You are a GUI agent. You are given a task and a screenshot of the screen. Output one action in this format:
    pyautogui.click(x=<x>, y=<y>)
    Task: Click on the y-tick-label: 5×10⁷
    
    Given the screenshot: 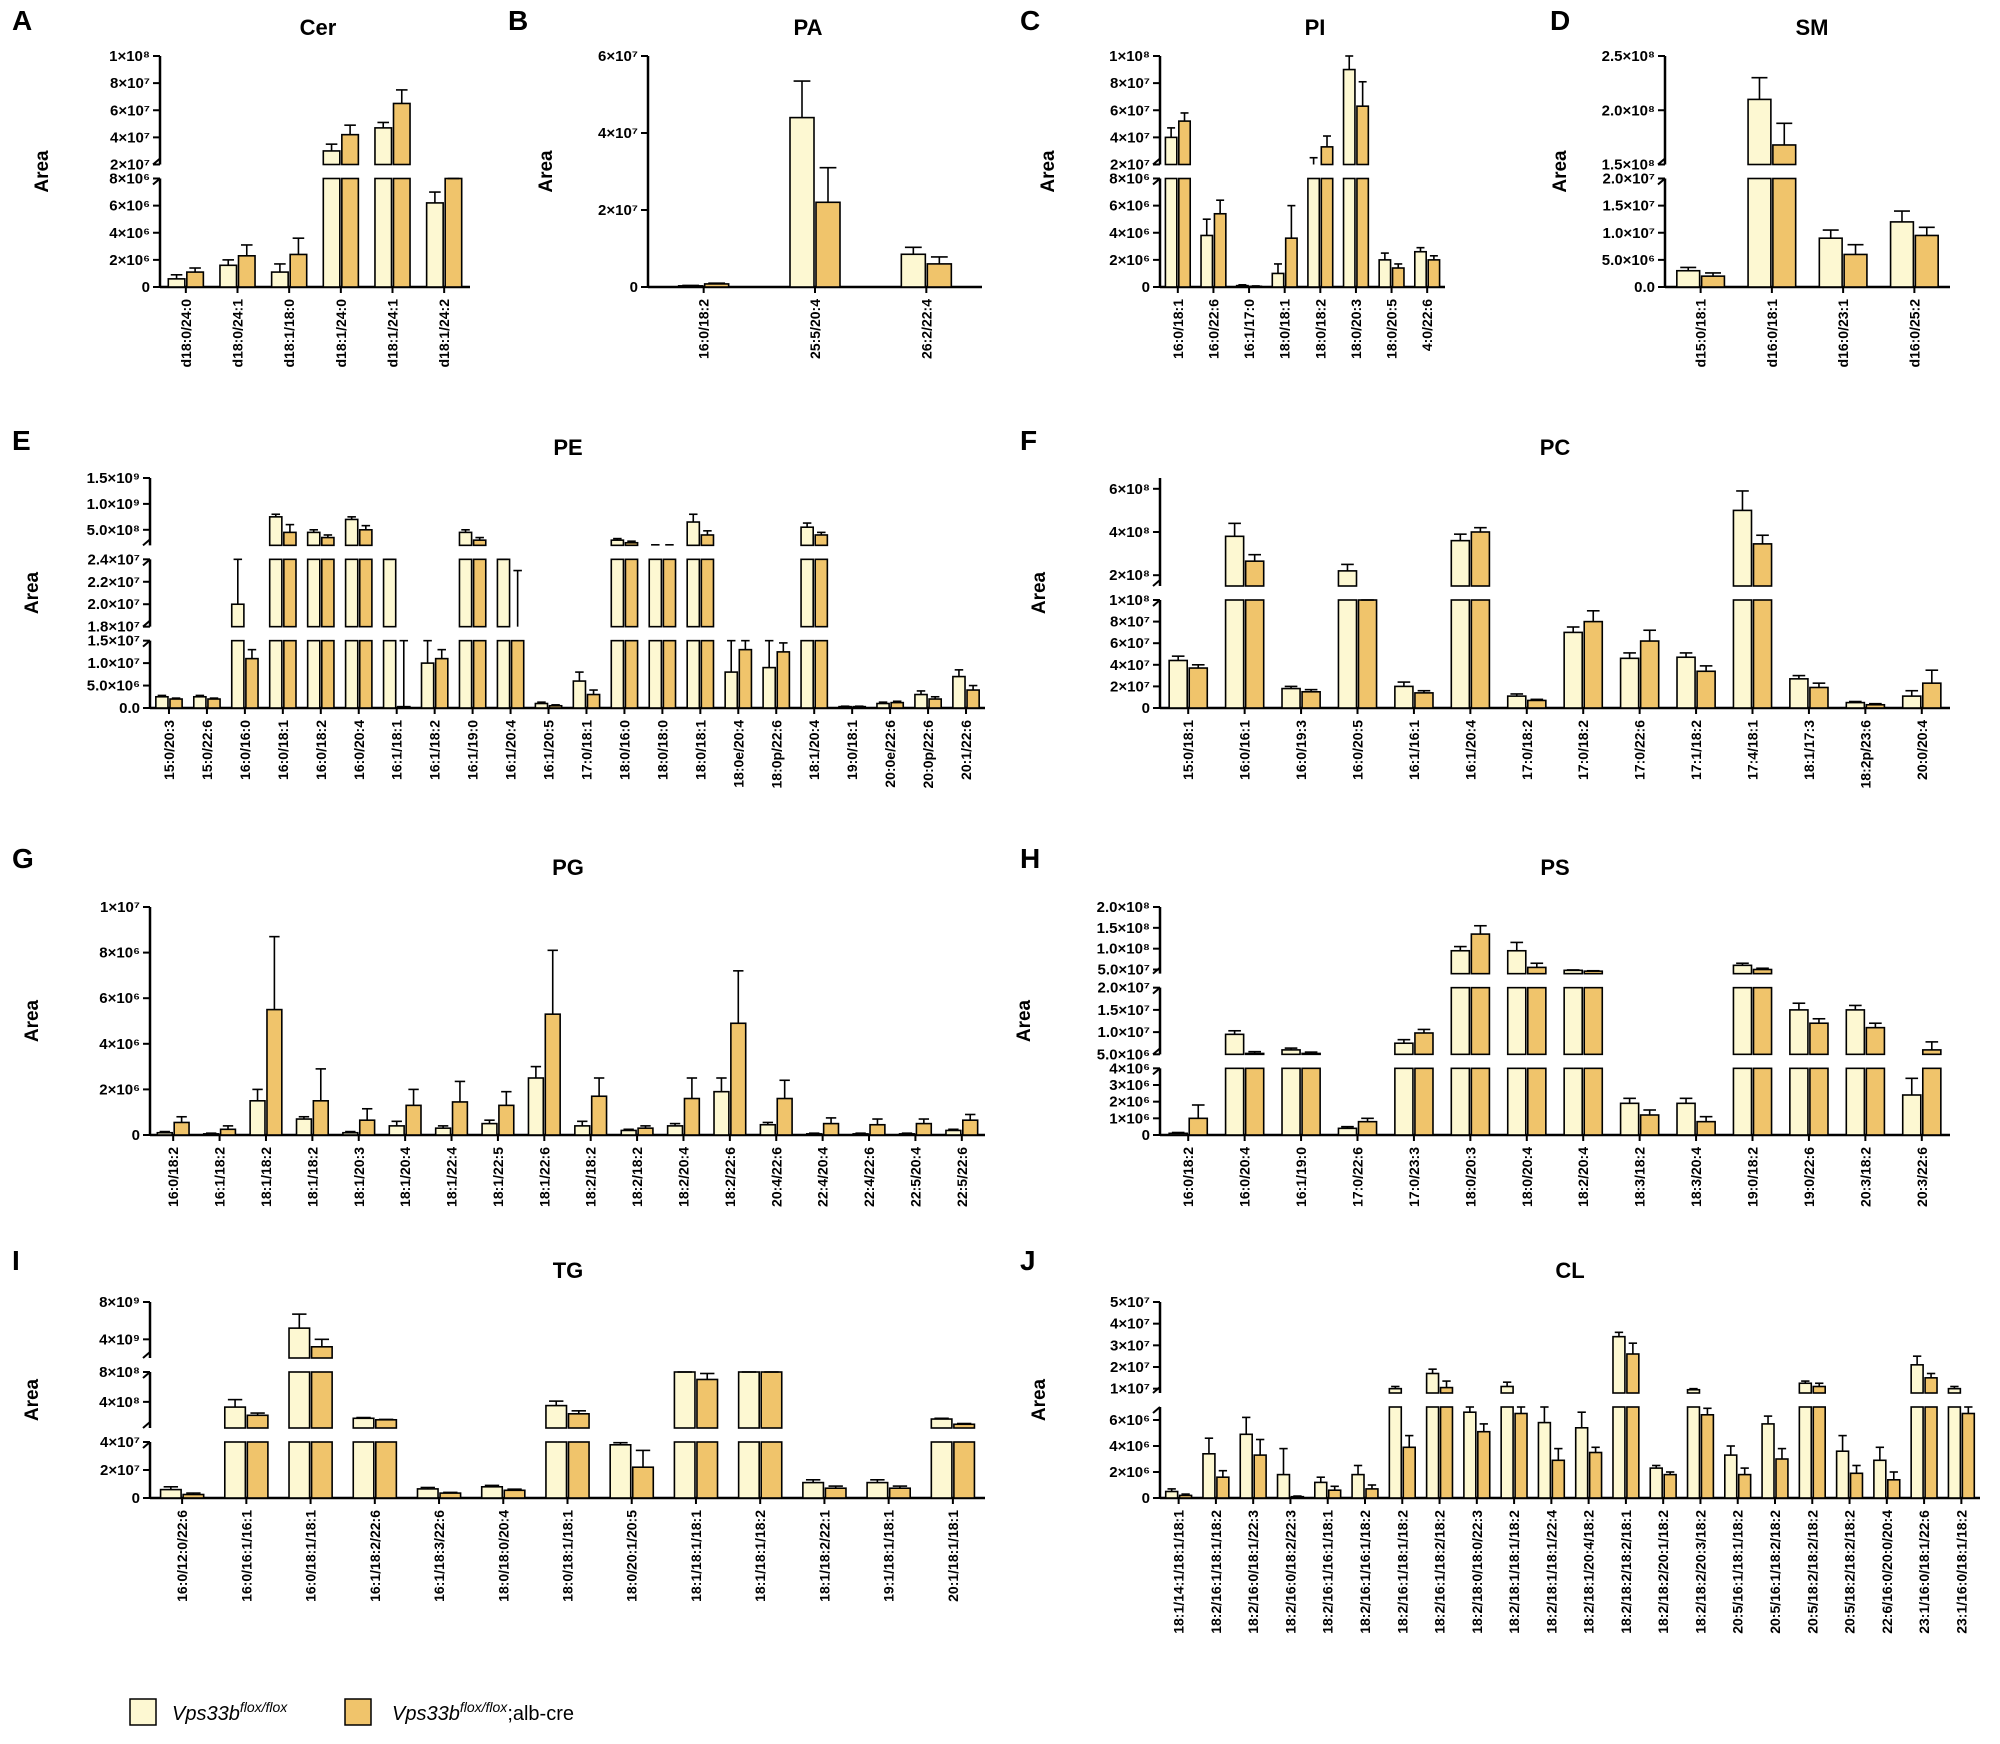 What is the action you would take?
    pyautogui.click(x=1130, y=1302)
    